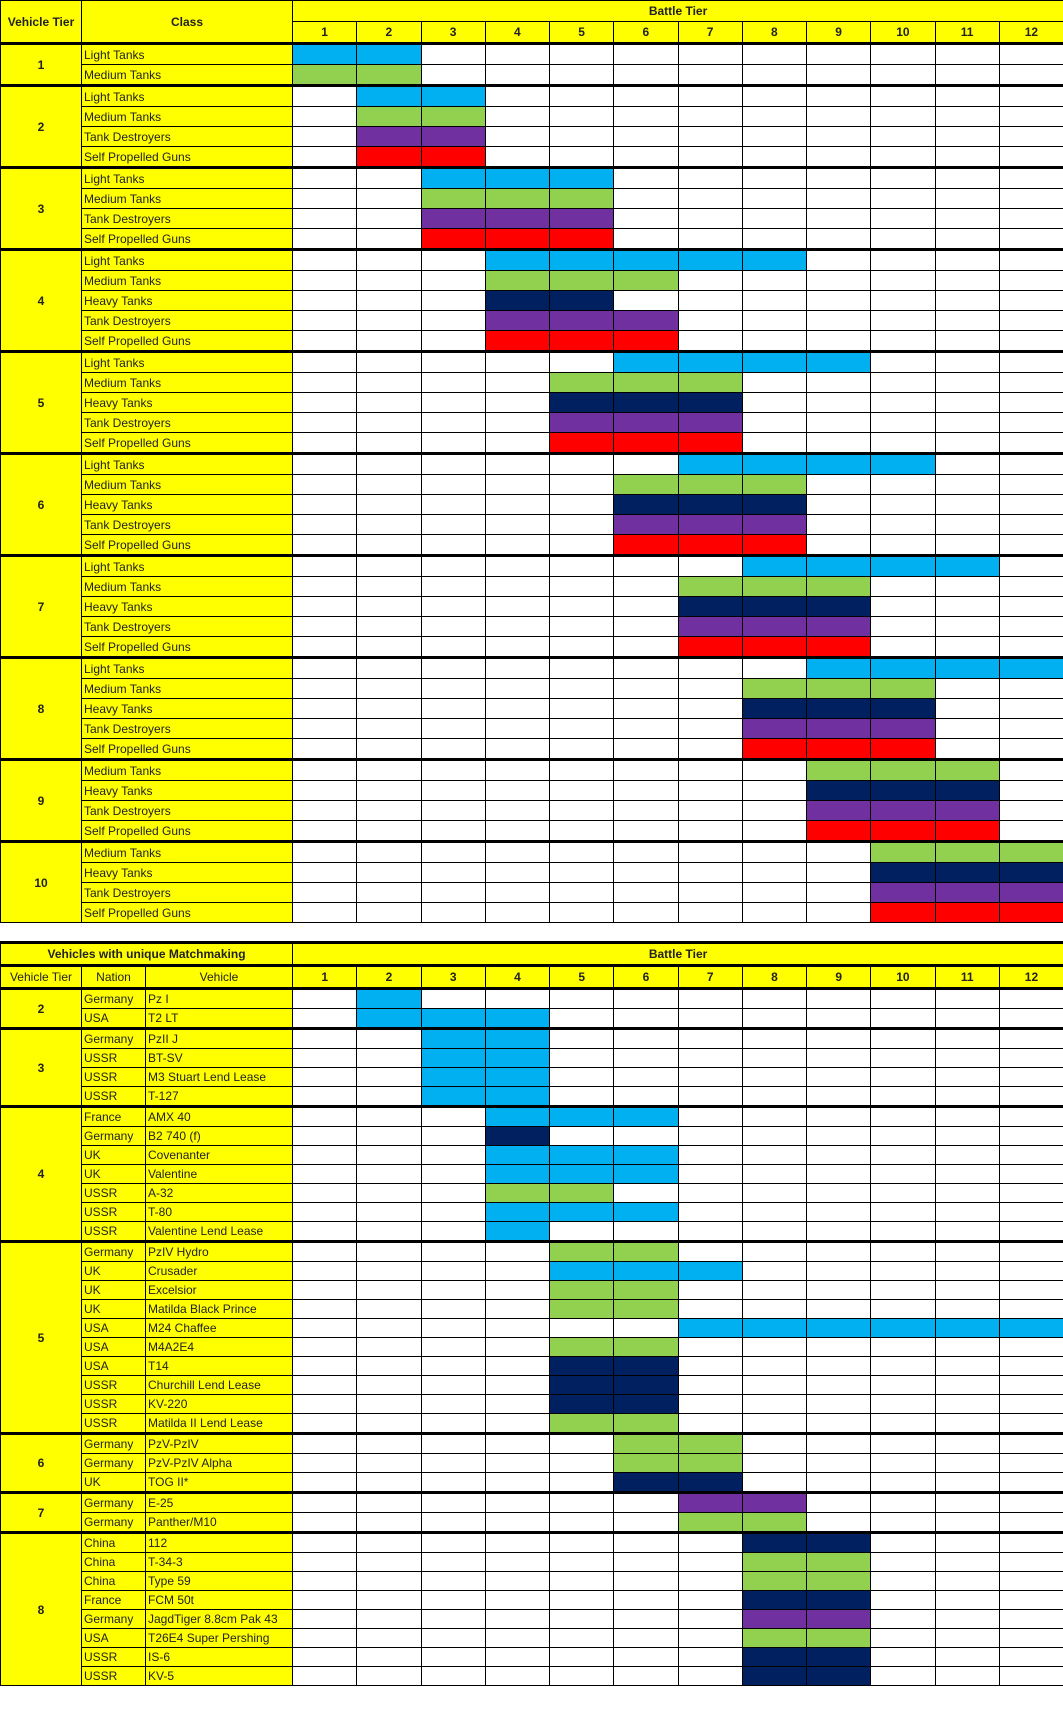  Describe the element at coordinates (531, 708) in the screenshot. I see `class-row: 8 Light Tanks` at that location.